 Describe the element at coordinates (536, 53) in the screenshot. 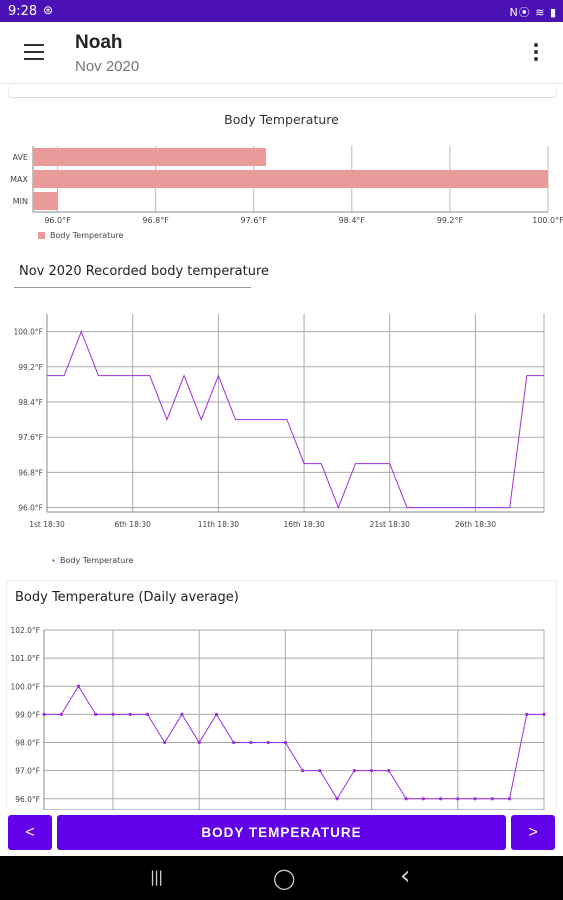

I see `more-vert-icon` at that location.